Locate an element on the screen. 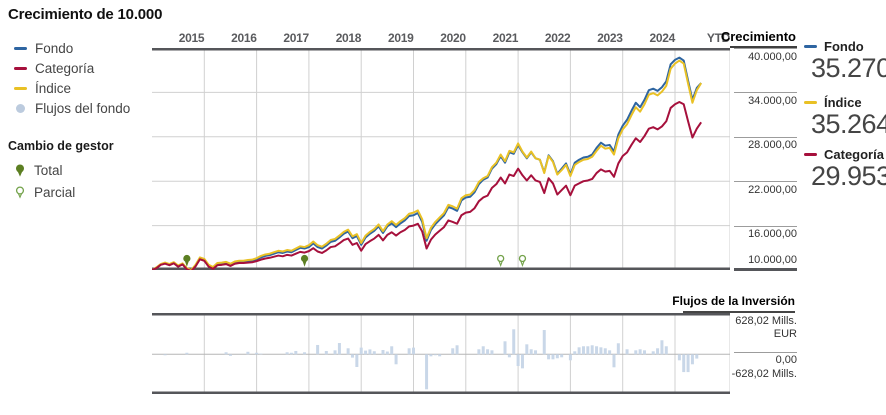 The image size is (886, 415). summary-label-fondo: Fondo is located at coordinates (834, 46).